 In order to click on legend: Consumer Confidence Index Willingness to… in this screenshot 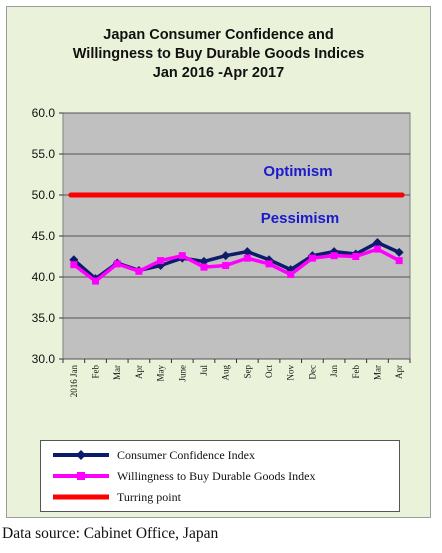, I will do `click(220, 476)`.